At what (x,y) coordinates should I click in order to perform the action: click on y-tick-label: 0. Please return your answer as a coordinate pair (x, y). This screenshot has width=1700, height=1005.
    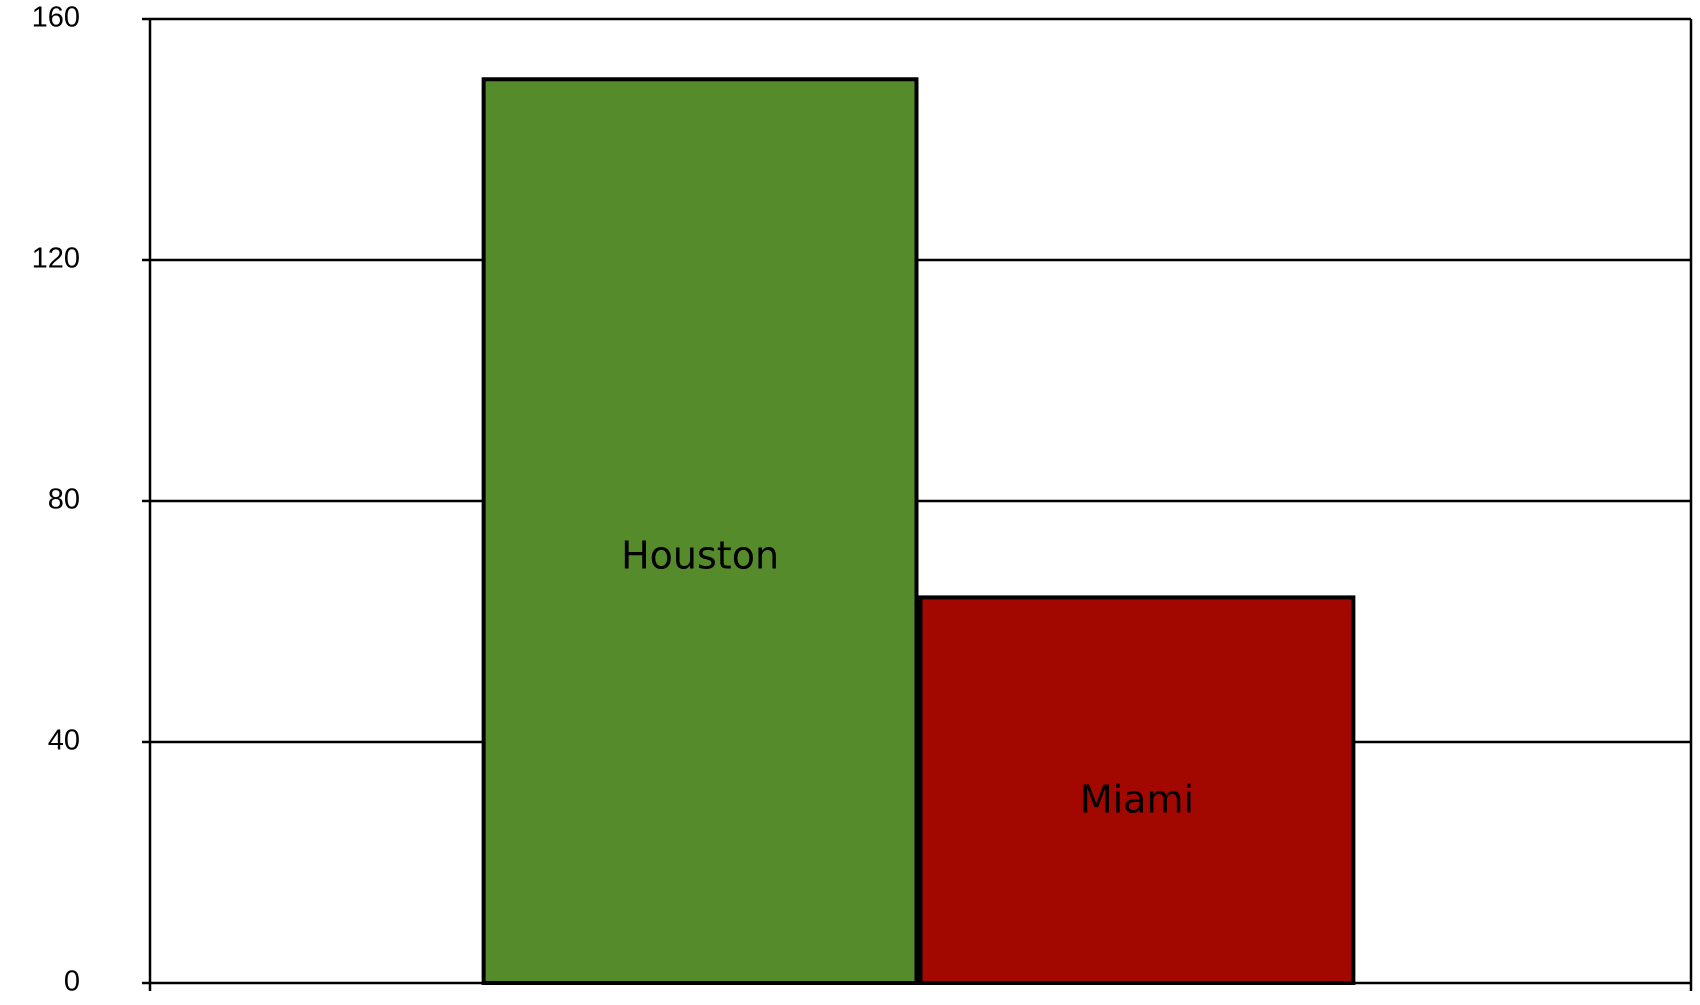
    Looking at the image, I should click on (72, 982).